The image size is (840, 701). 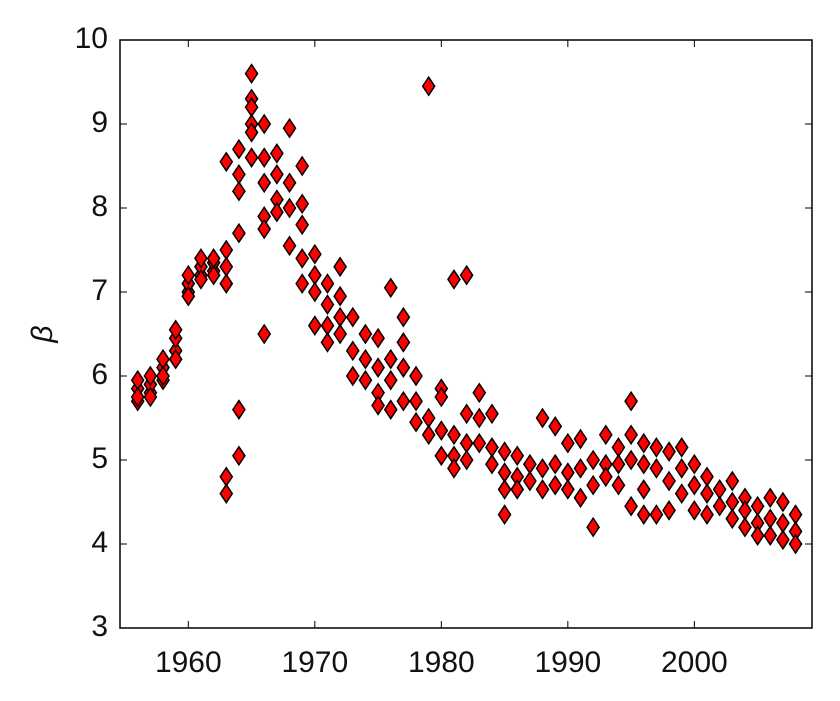 What do you see at coordinates (99, 374) in the screenshot?
I see `y-tick-label: 6` at bounding box center [99, 374].